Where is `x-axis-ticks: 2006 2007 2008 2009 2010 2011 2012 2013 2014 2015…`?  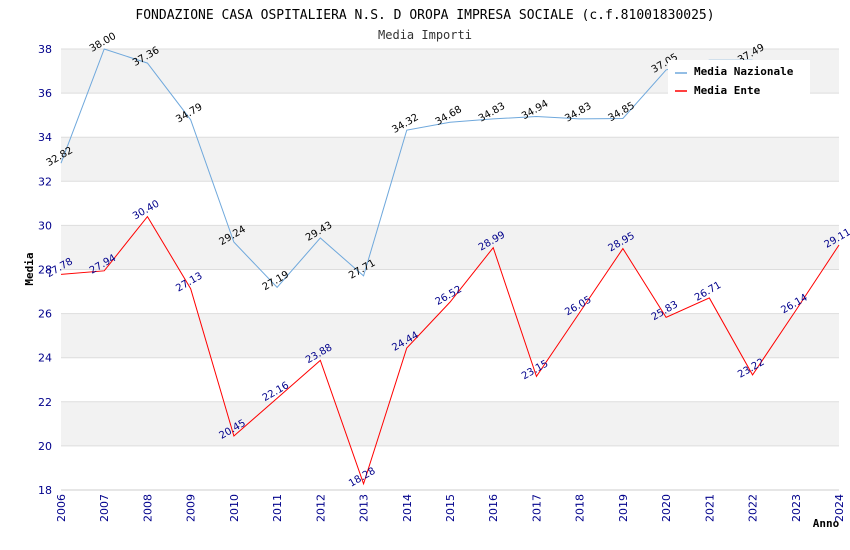
x-axis-ticks: 2006 2007 2008 2009 2010 2011 2012 2013 2014 2015… is located at coordinates (450, 508).